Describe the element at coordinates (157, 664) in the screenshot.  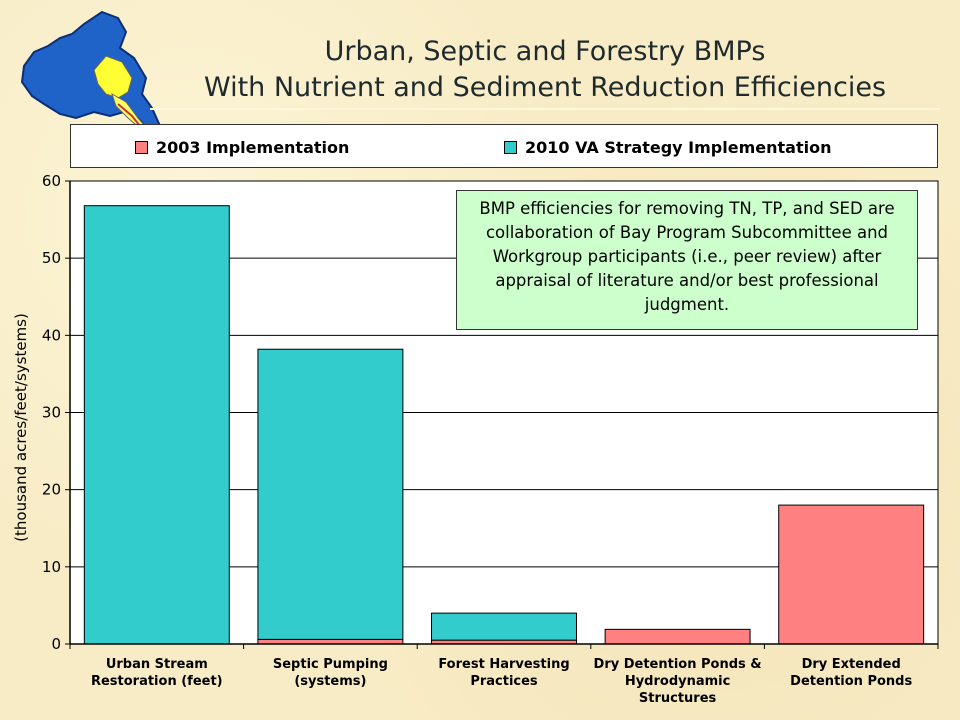
I see `x-tick-label: Urban Stream` at that location.